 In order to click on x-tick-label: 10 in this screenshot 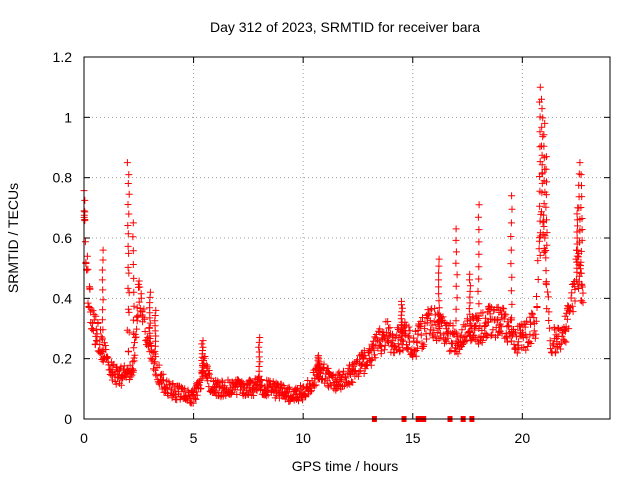, I will do `click(303, 438)`.